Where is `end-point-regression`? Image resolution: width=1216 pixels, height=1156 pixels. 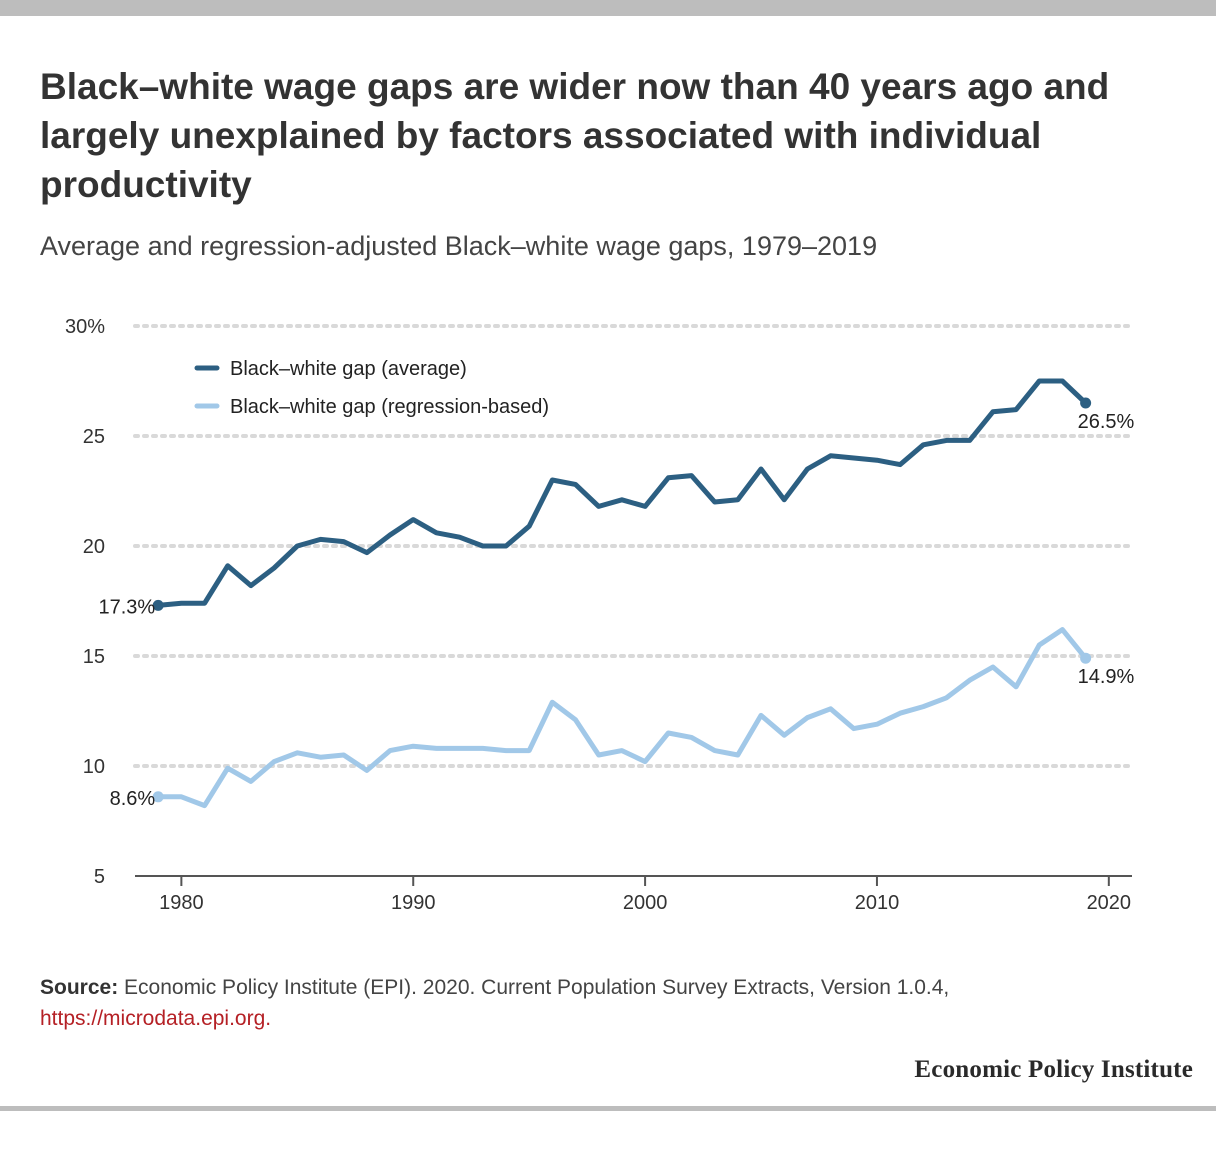
end-point-regression is located at coordinates (1086, 658).